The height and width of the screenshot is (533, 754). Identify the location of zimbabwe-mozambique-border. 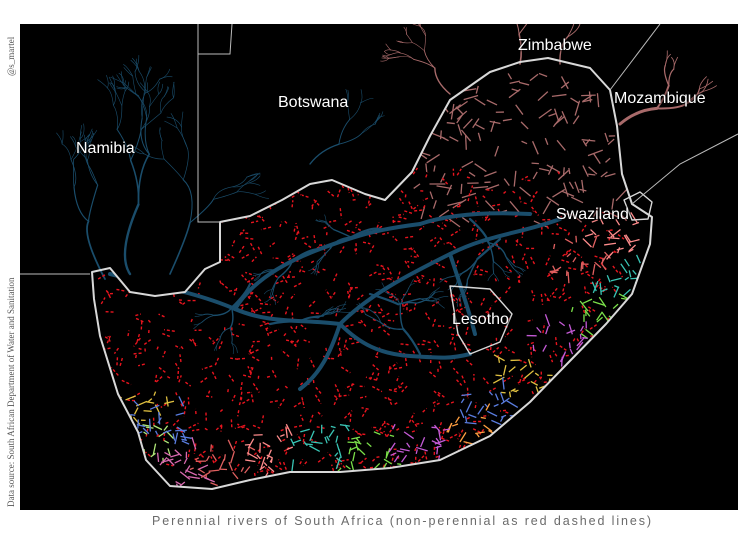
(635, 57).